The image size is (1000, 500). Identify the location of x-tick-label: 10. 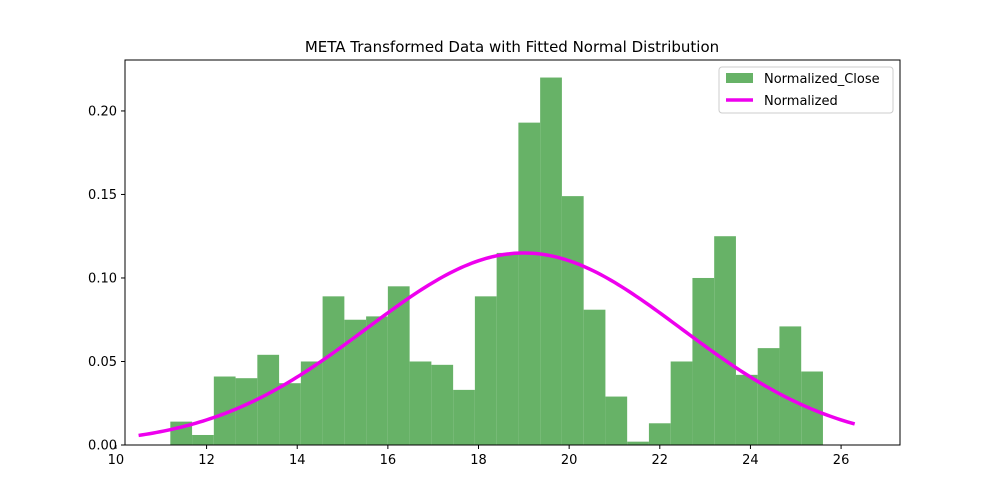
(116, 460).